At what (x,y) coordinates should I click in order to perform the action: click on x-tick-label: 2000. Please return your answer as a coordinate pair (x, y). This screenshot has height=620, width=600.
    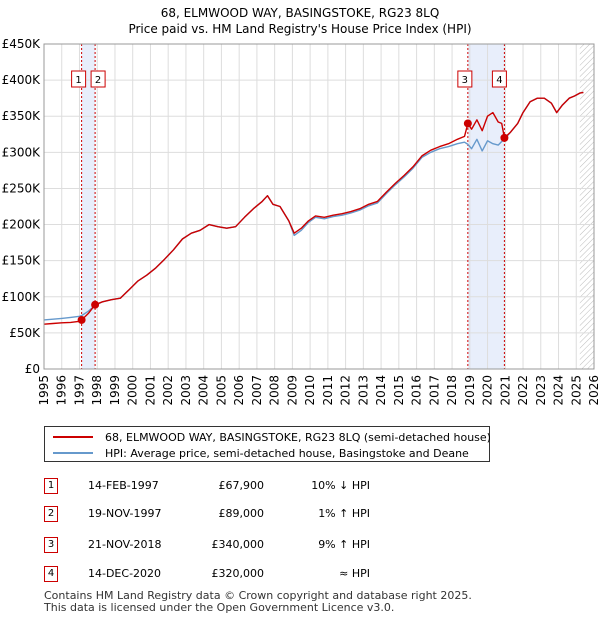
    Looking at the image, I should click on (133, 390).